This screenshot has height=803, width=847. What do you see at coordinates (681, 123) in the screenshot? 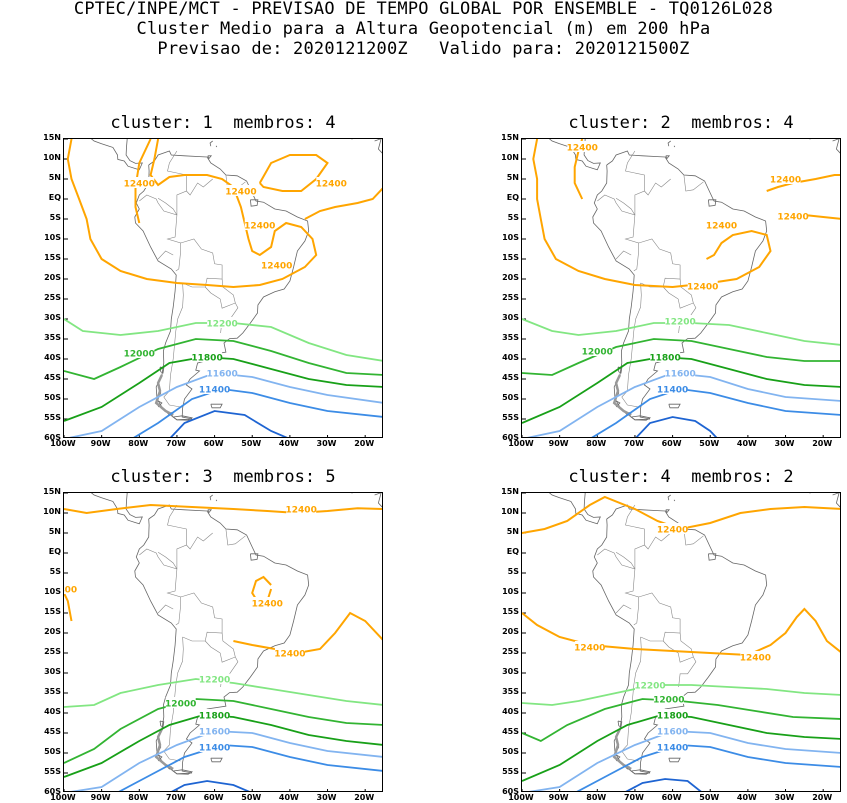
I see `panel-title: cluster: 2 membros: 4` at bounding box center [681, 123].